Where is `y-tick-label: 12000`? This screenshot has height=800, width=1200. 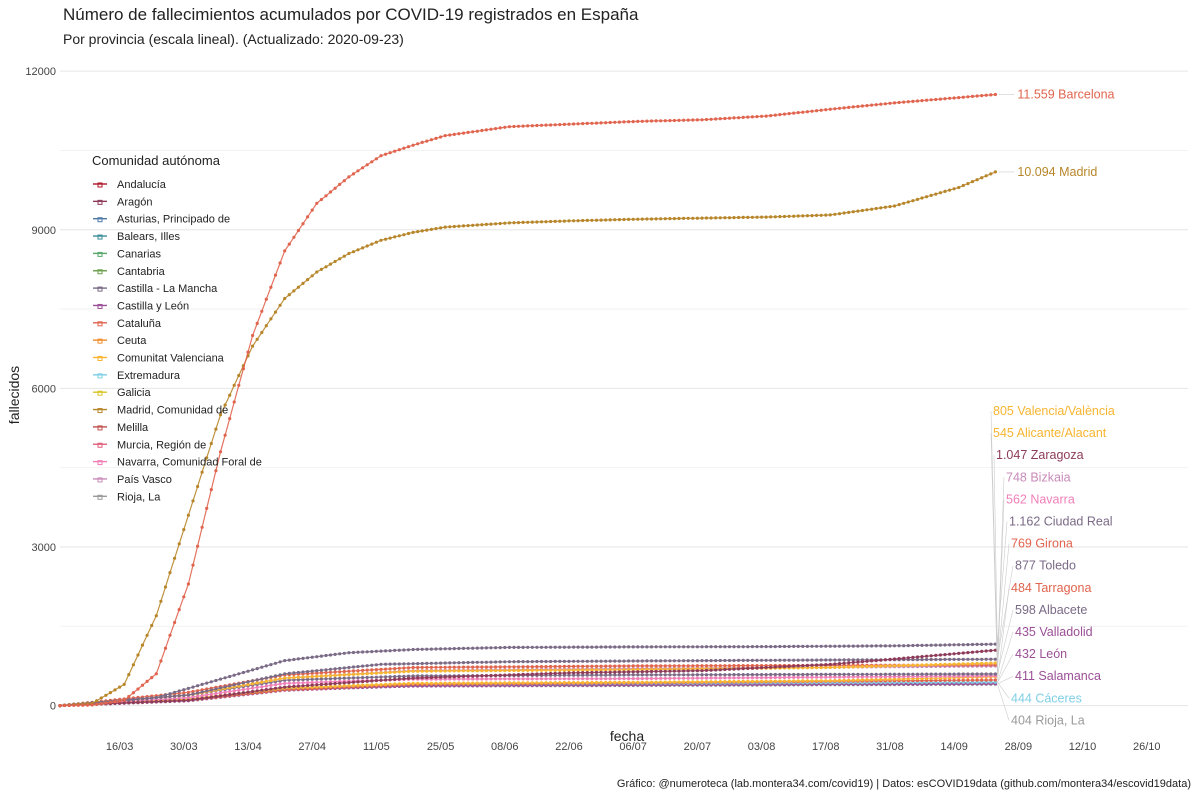
y-tick-label: 12000 is located at coordinates (40, 72).